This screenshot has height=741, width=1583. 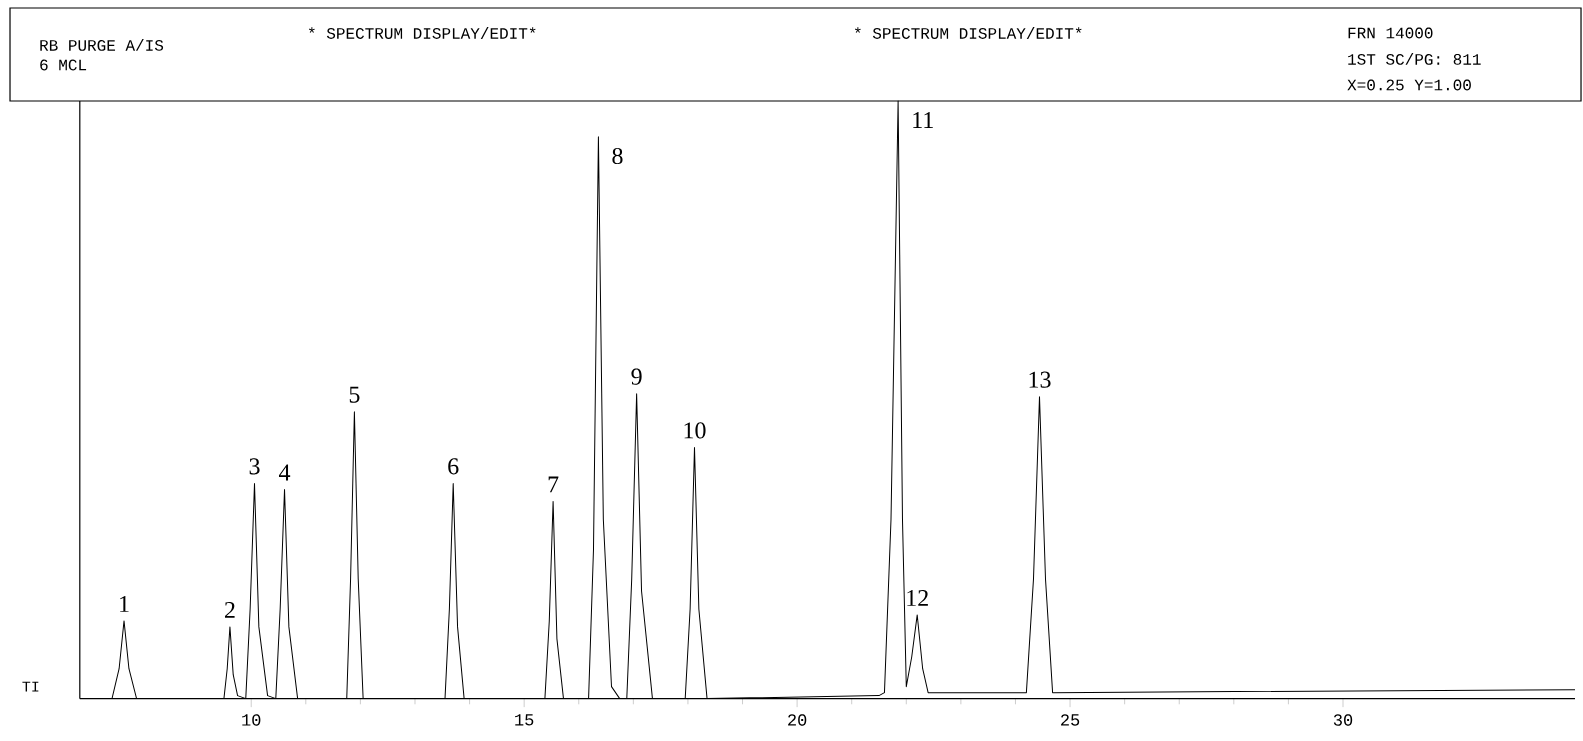 What do you see at coordinates (453, 466) in the screenshot?
I see `annotation: 6` at bounding box center [453, 466].